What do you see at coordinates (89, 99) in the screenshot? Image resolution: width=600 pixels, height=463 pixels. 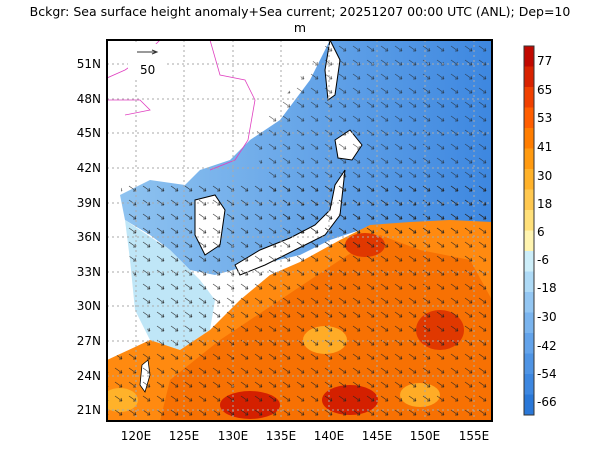 I see `svg-text: 48N` at bounding box center [89, 99].